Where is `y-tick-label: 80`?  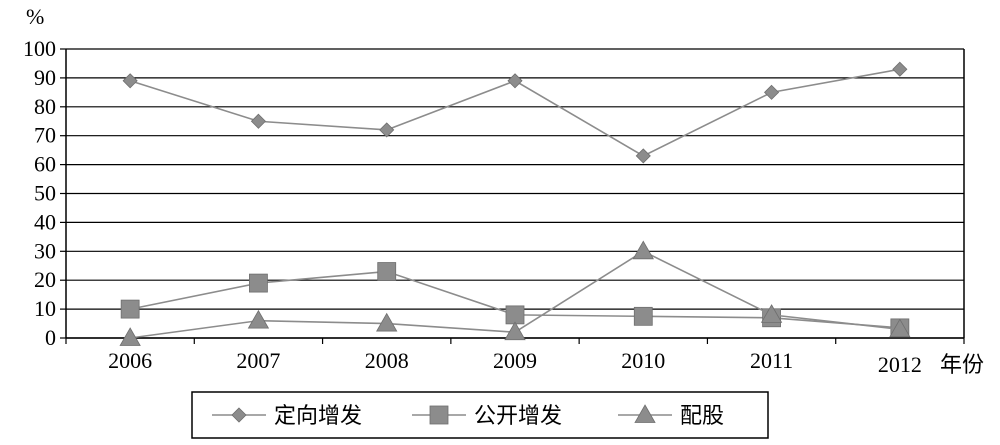
y-tick-label: 80 is located at coordinates (45, 106).